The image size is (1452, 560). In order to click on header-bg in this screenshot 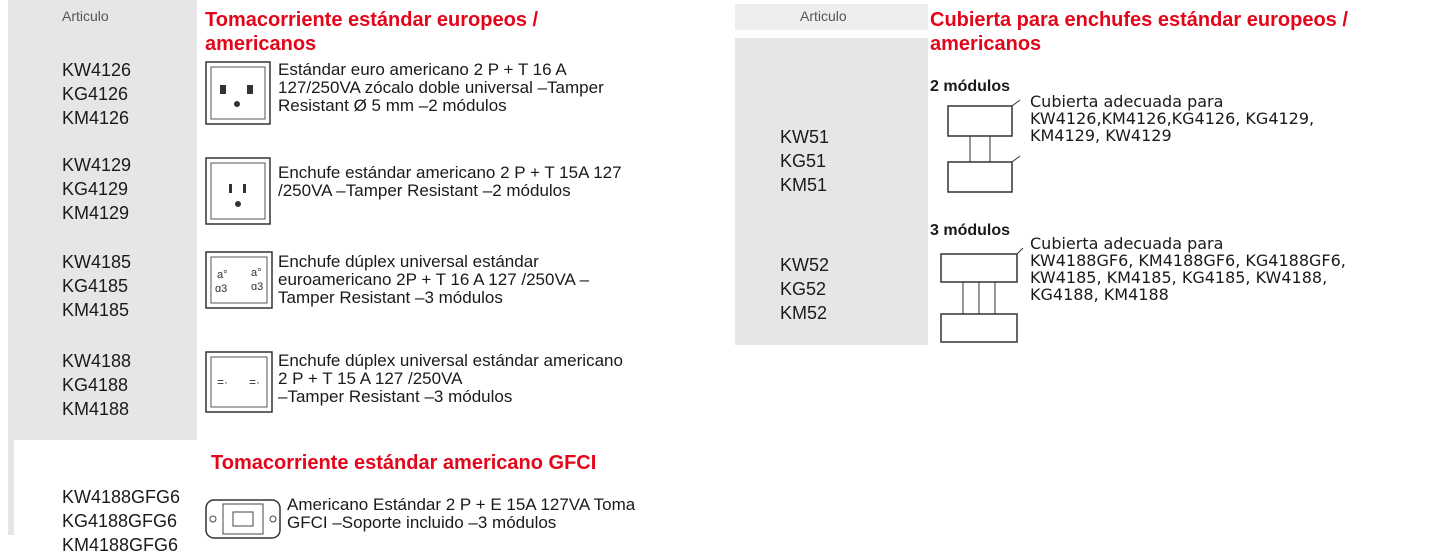, I will do `click(831, 17)`.